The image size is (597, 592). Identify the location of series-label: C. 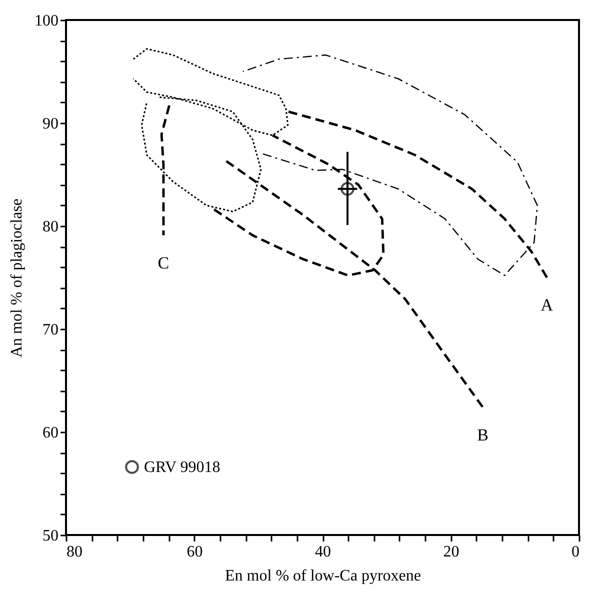
(164, 262).